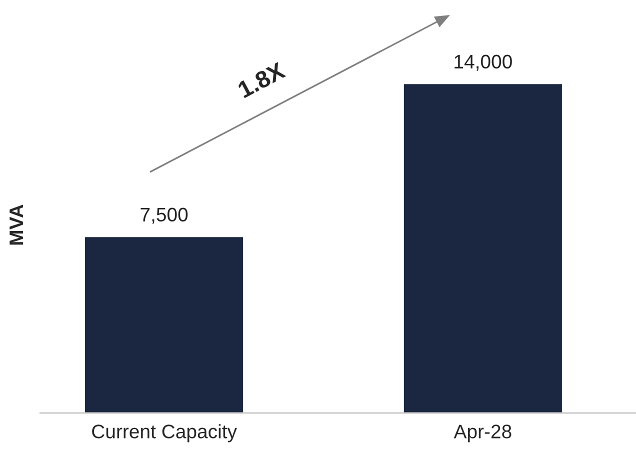  I want to click on annotation: 1.8X, so click(261, 80).